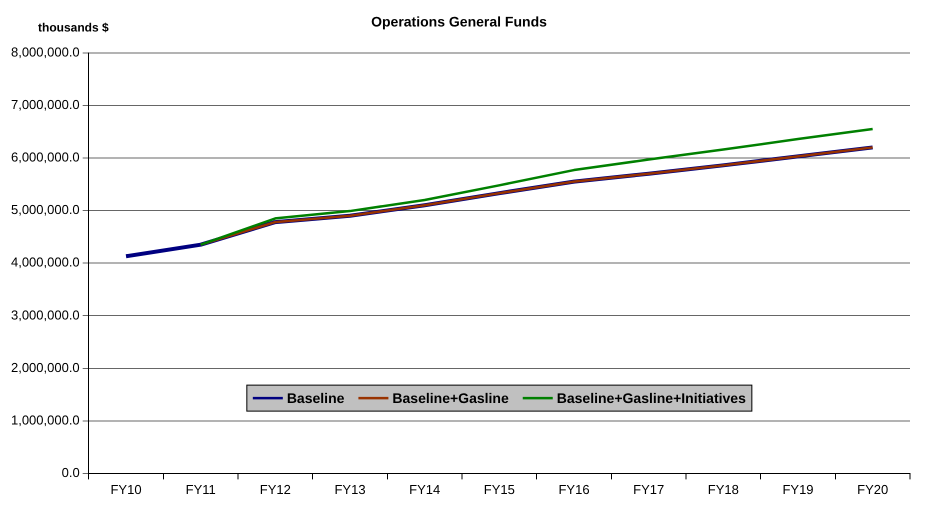  Describe the element at coordinates (275, 489) in the screenshot. I see `x-tick-label: FY12` at that location.